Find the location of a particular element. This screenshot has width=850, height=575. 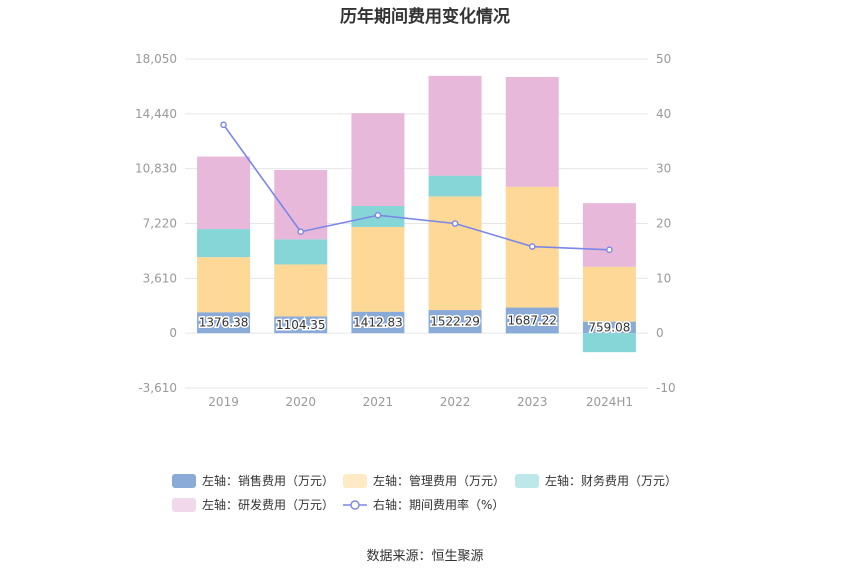

left-axis-tick-label: 0 is located at coordinates (173, 333).